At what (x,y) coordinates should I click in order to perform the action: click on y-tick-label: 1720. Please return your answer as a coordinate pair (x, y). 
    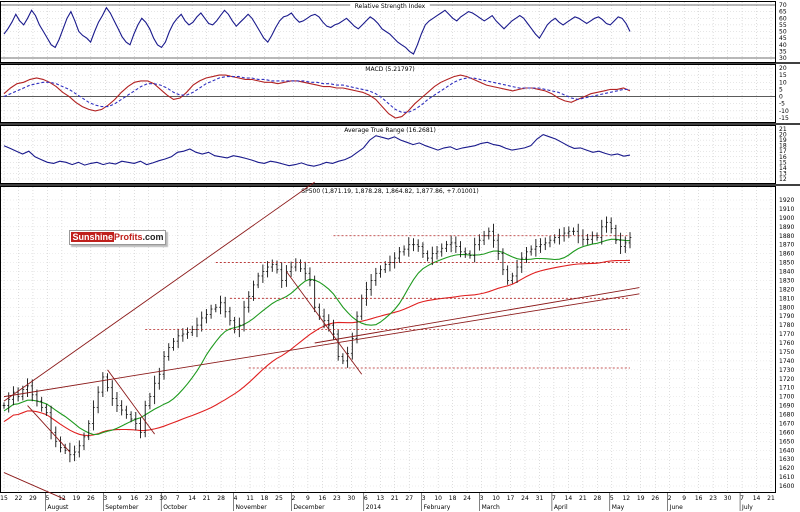
    Looking at the image, I should click on (786, 379).